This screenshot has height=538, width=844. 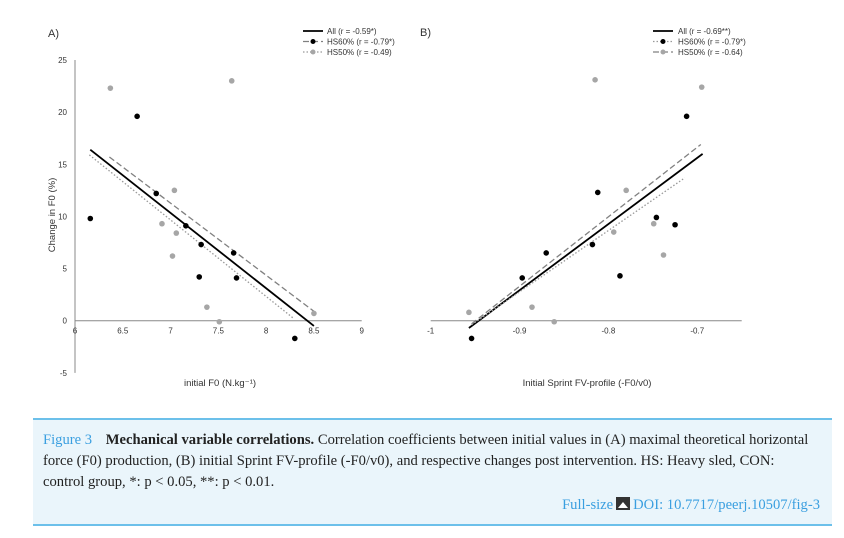 I want to click on panel-a-legend-entry: All (r = -0.59*), so click(x=352, y=31).